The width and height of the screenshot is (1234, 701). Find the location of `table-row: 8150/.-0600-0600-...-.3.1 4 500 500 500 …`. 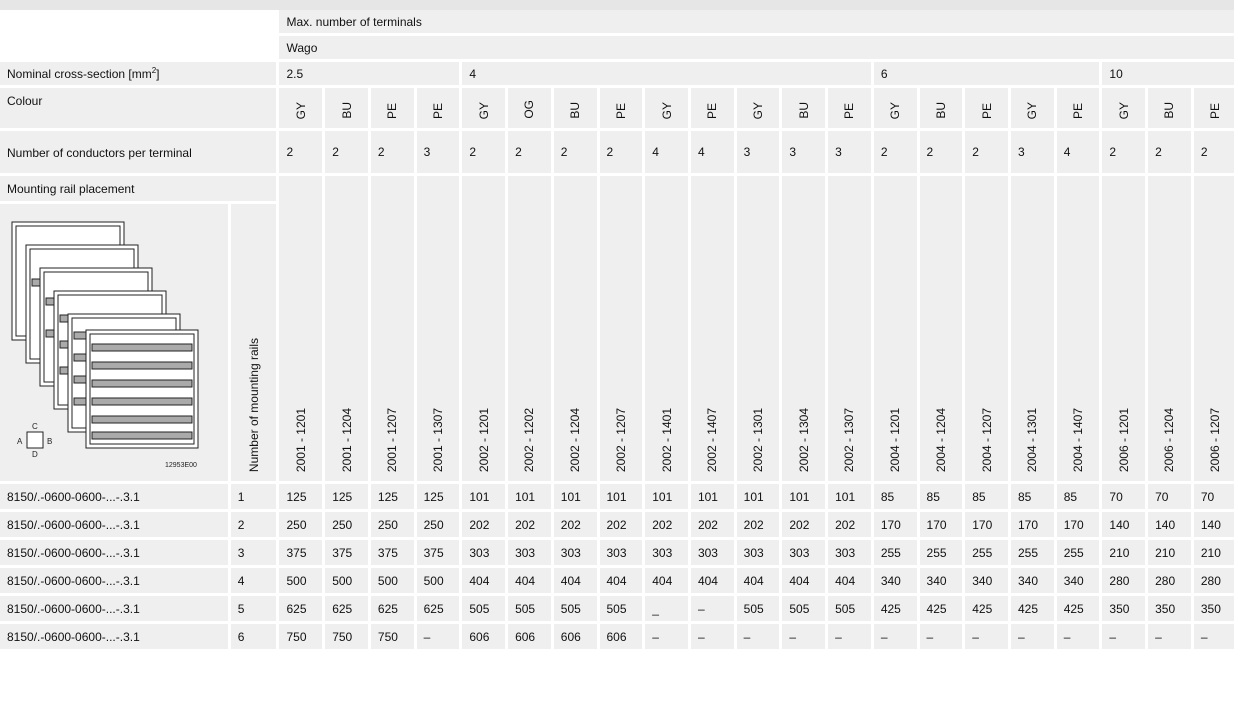

table-row: 8150/.-0600-0600-...-.3.1 4 500 500 500 … is located at coordinates (617, 582).